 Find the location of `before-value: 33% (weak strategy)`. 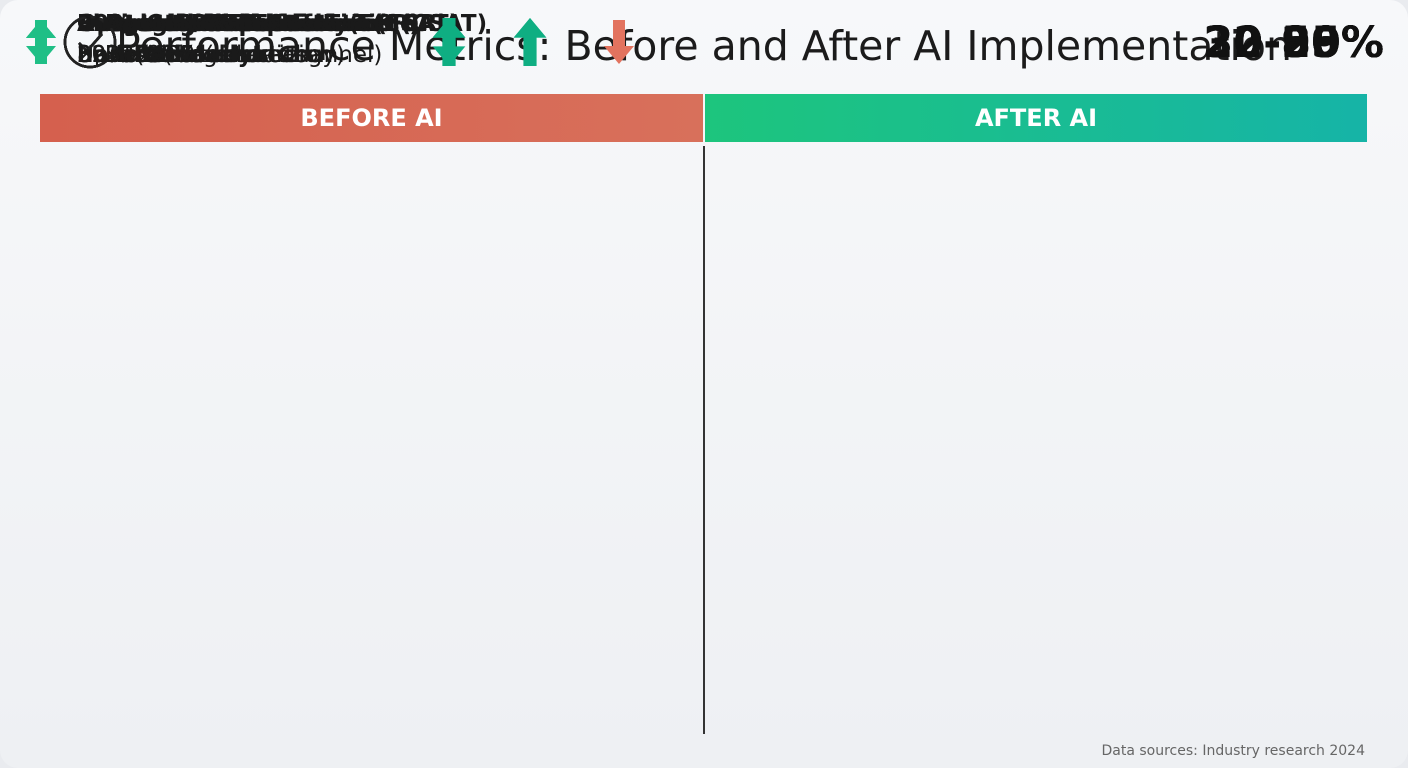

before-value: 33% (weak strategy) is located at coordinates (225, 55).